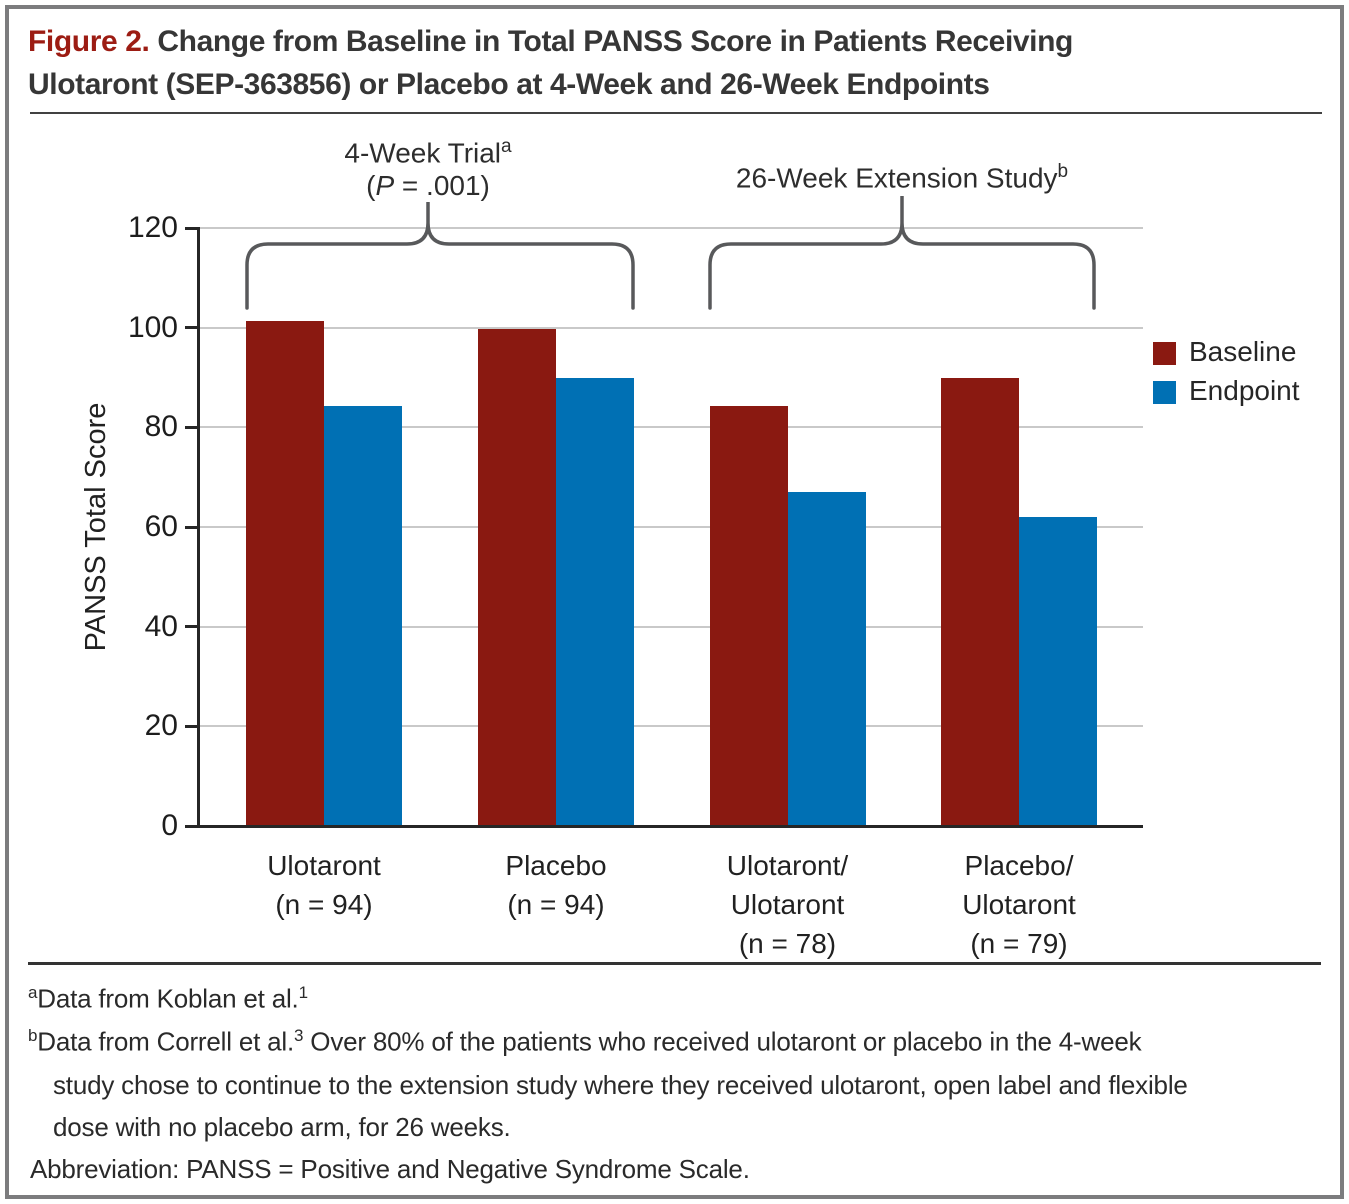 This screenshot has height=1204, width=1349. I want to click on annotation-26-week-extension: 26-Week Extension Studyb, so click(902, 174).